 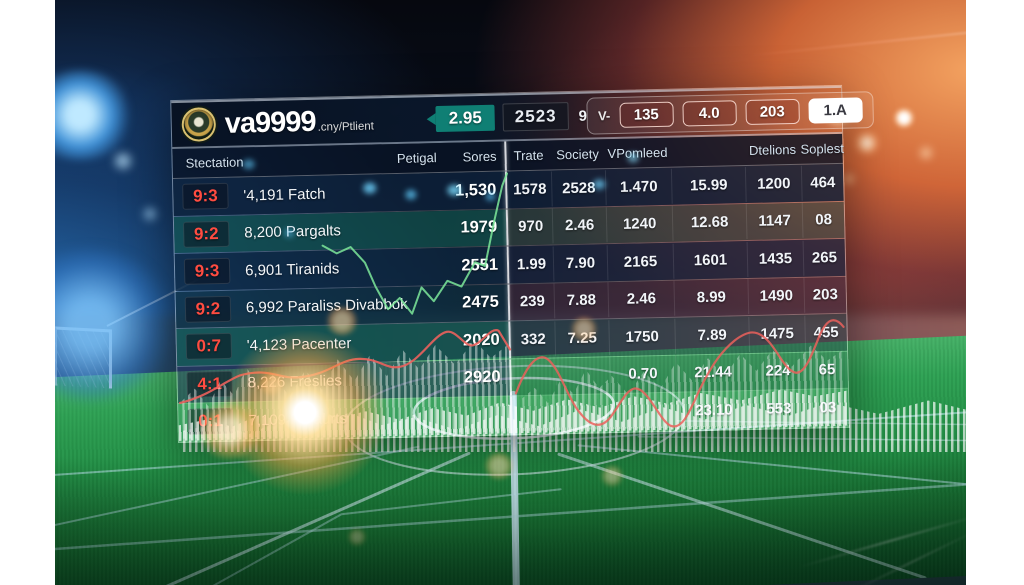 What do you see at coordinates (465, 118) in the screenshot?
I see `odds-tag-primary: 2.95` at bounding box center [465, 118].